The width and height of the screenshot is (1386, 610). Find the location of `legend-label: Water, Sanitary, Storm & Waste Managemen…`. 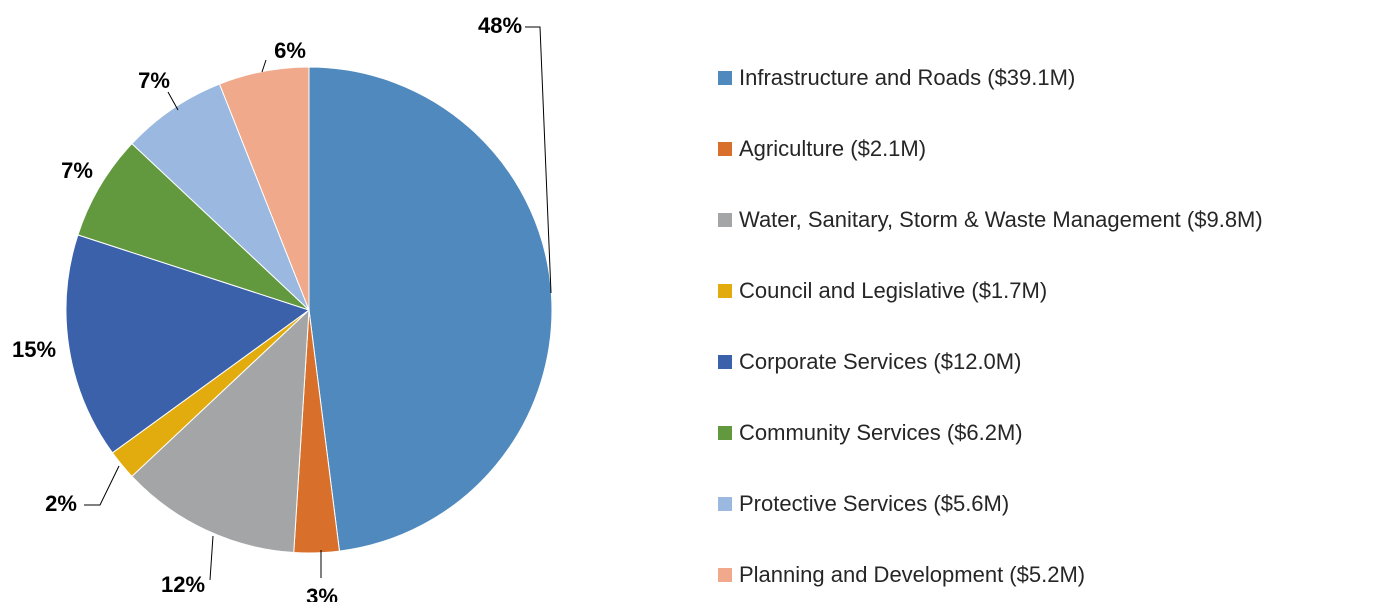

legend-label: Water, Sanitary, Storm & Waste Managemen… is located at coordinates (1001, 219).